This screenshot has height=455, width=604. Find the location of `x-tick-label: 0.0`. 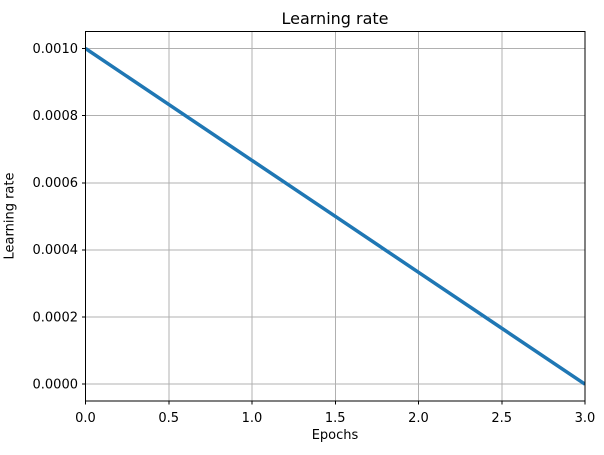

x-tick-label: 0.0 is located at coordinates (85, 418).